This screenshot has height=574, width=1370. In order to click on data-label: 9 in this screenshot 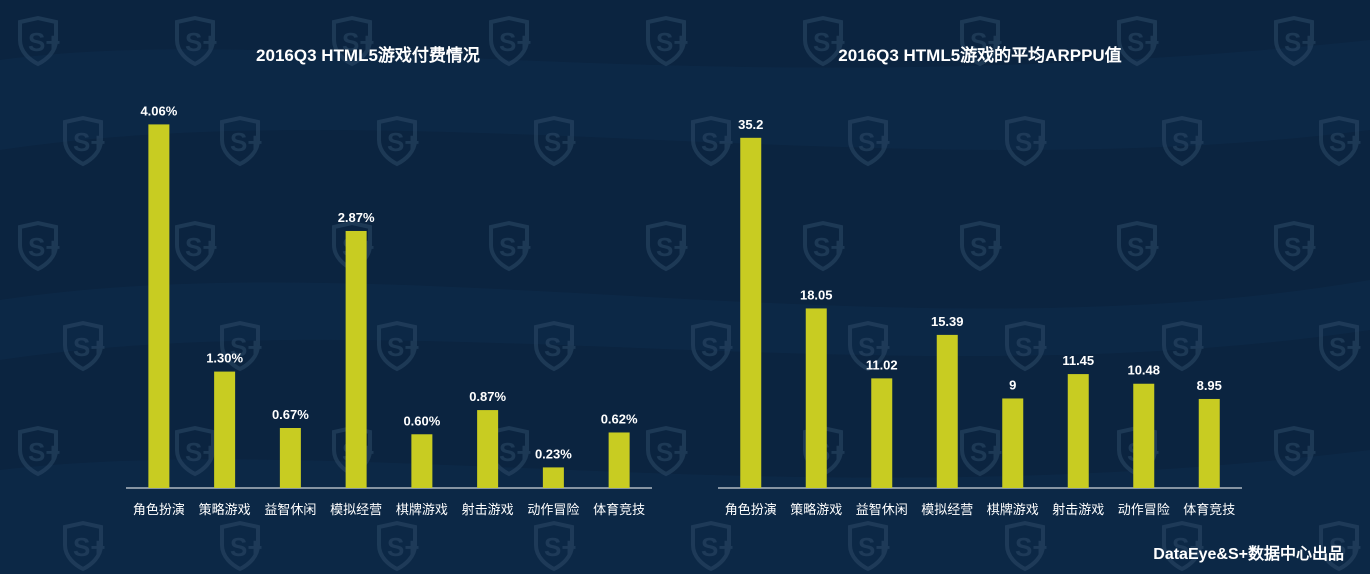, I will do `click(1012, 384)`.